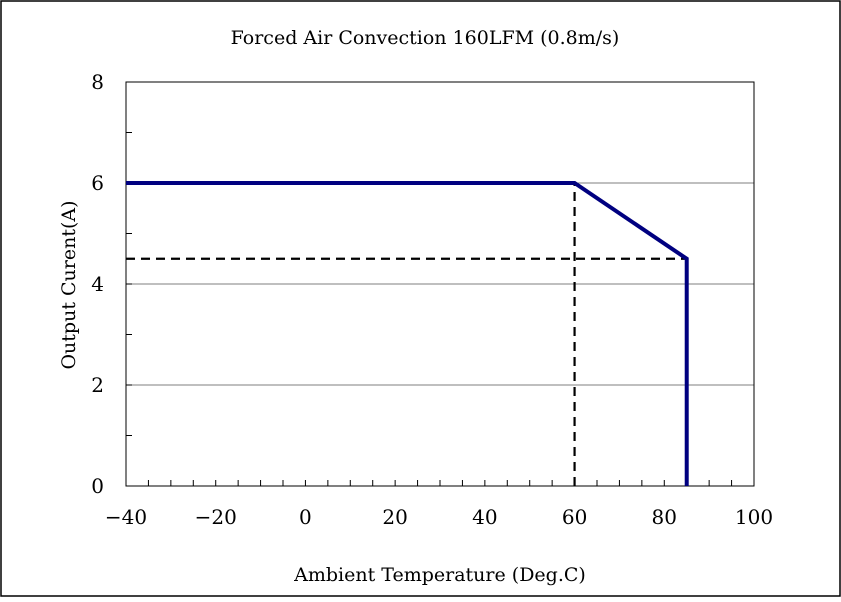 This screenshot has height=602, width=841. Describe the element at coordinates (305, 517) in the screenshot. I see `x-tick-label: 0` at that location.